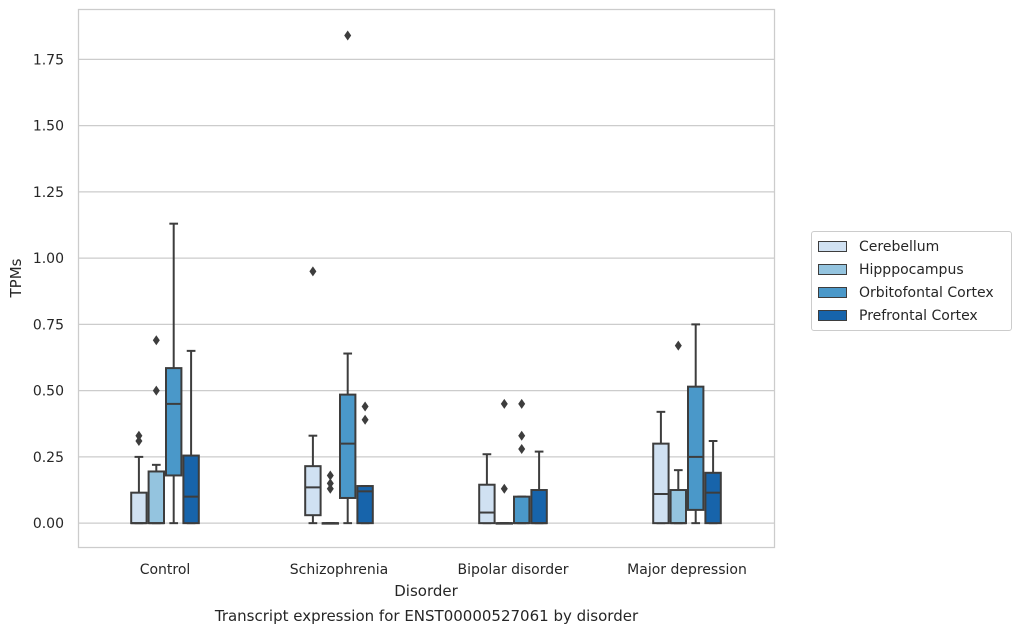 This screenshot has height=634, width=1023. Describe the element at coordinates (926, 292) in the screenshot. I see `legend-label: Orbitofontal Cortex` at that location.